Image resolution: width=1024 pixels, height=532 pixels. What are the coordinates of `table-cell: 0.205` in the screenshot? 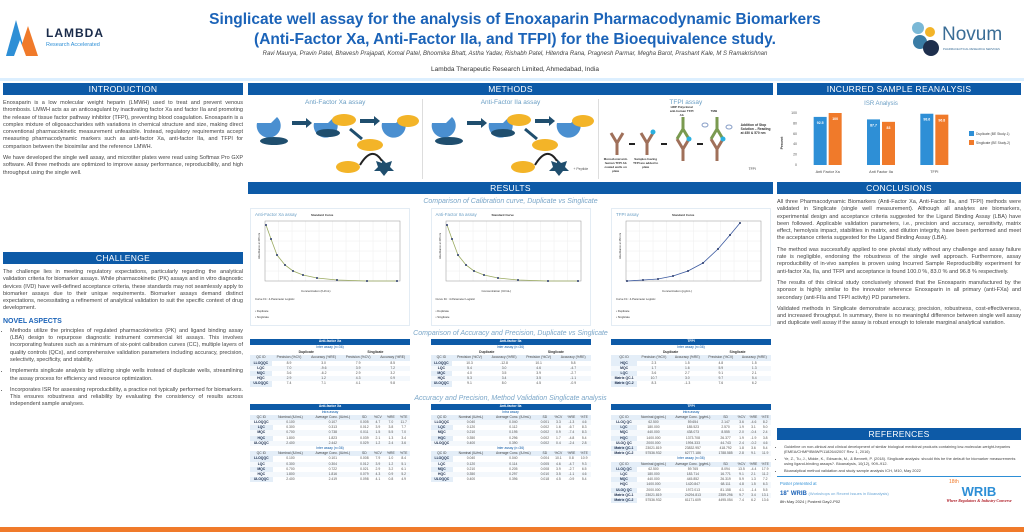 It's located at (513, 468).